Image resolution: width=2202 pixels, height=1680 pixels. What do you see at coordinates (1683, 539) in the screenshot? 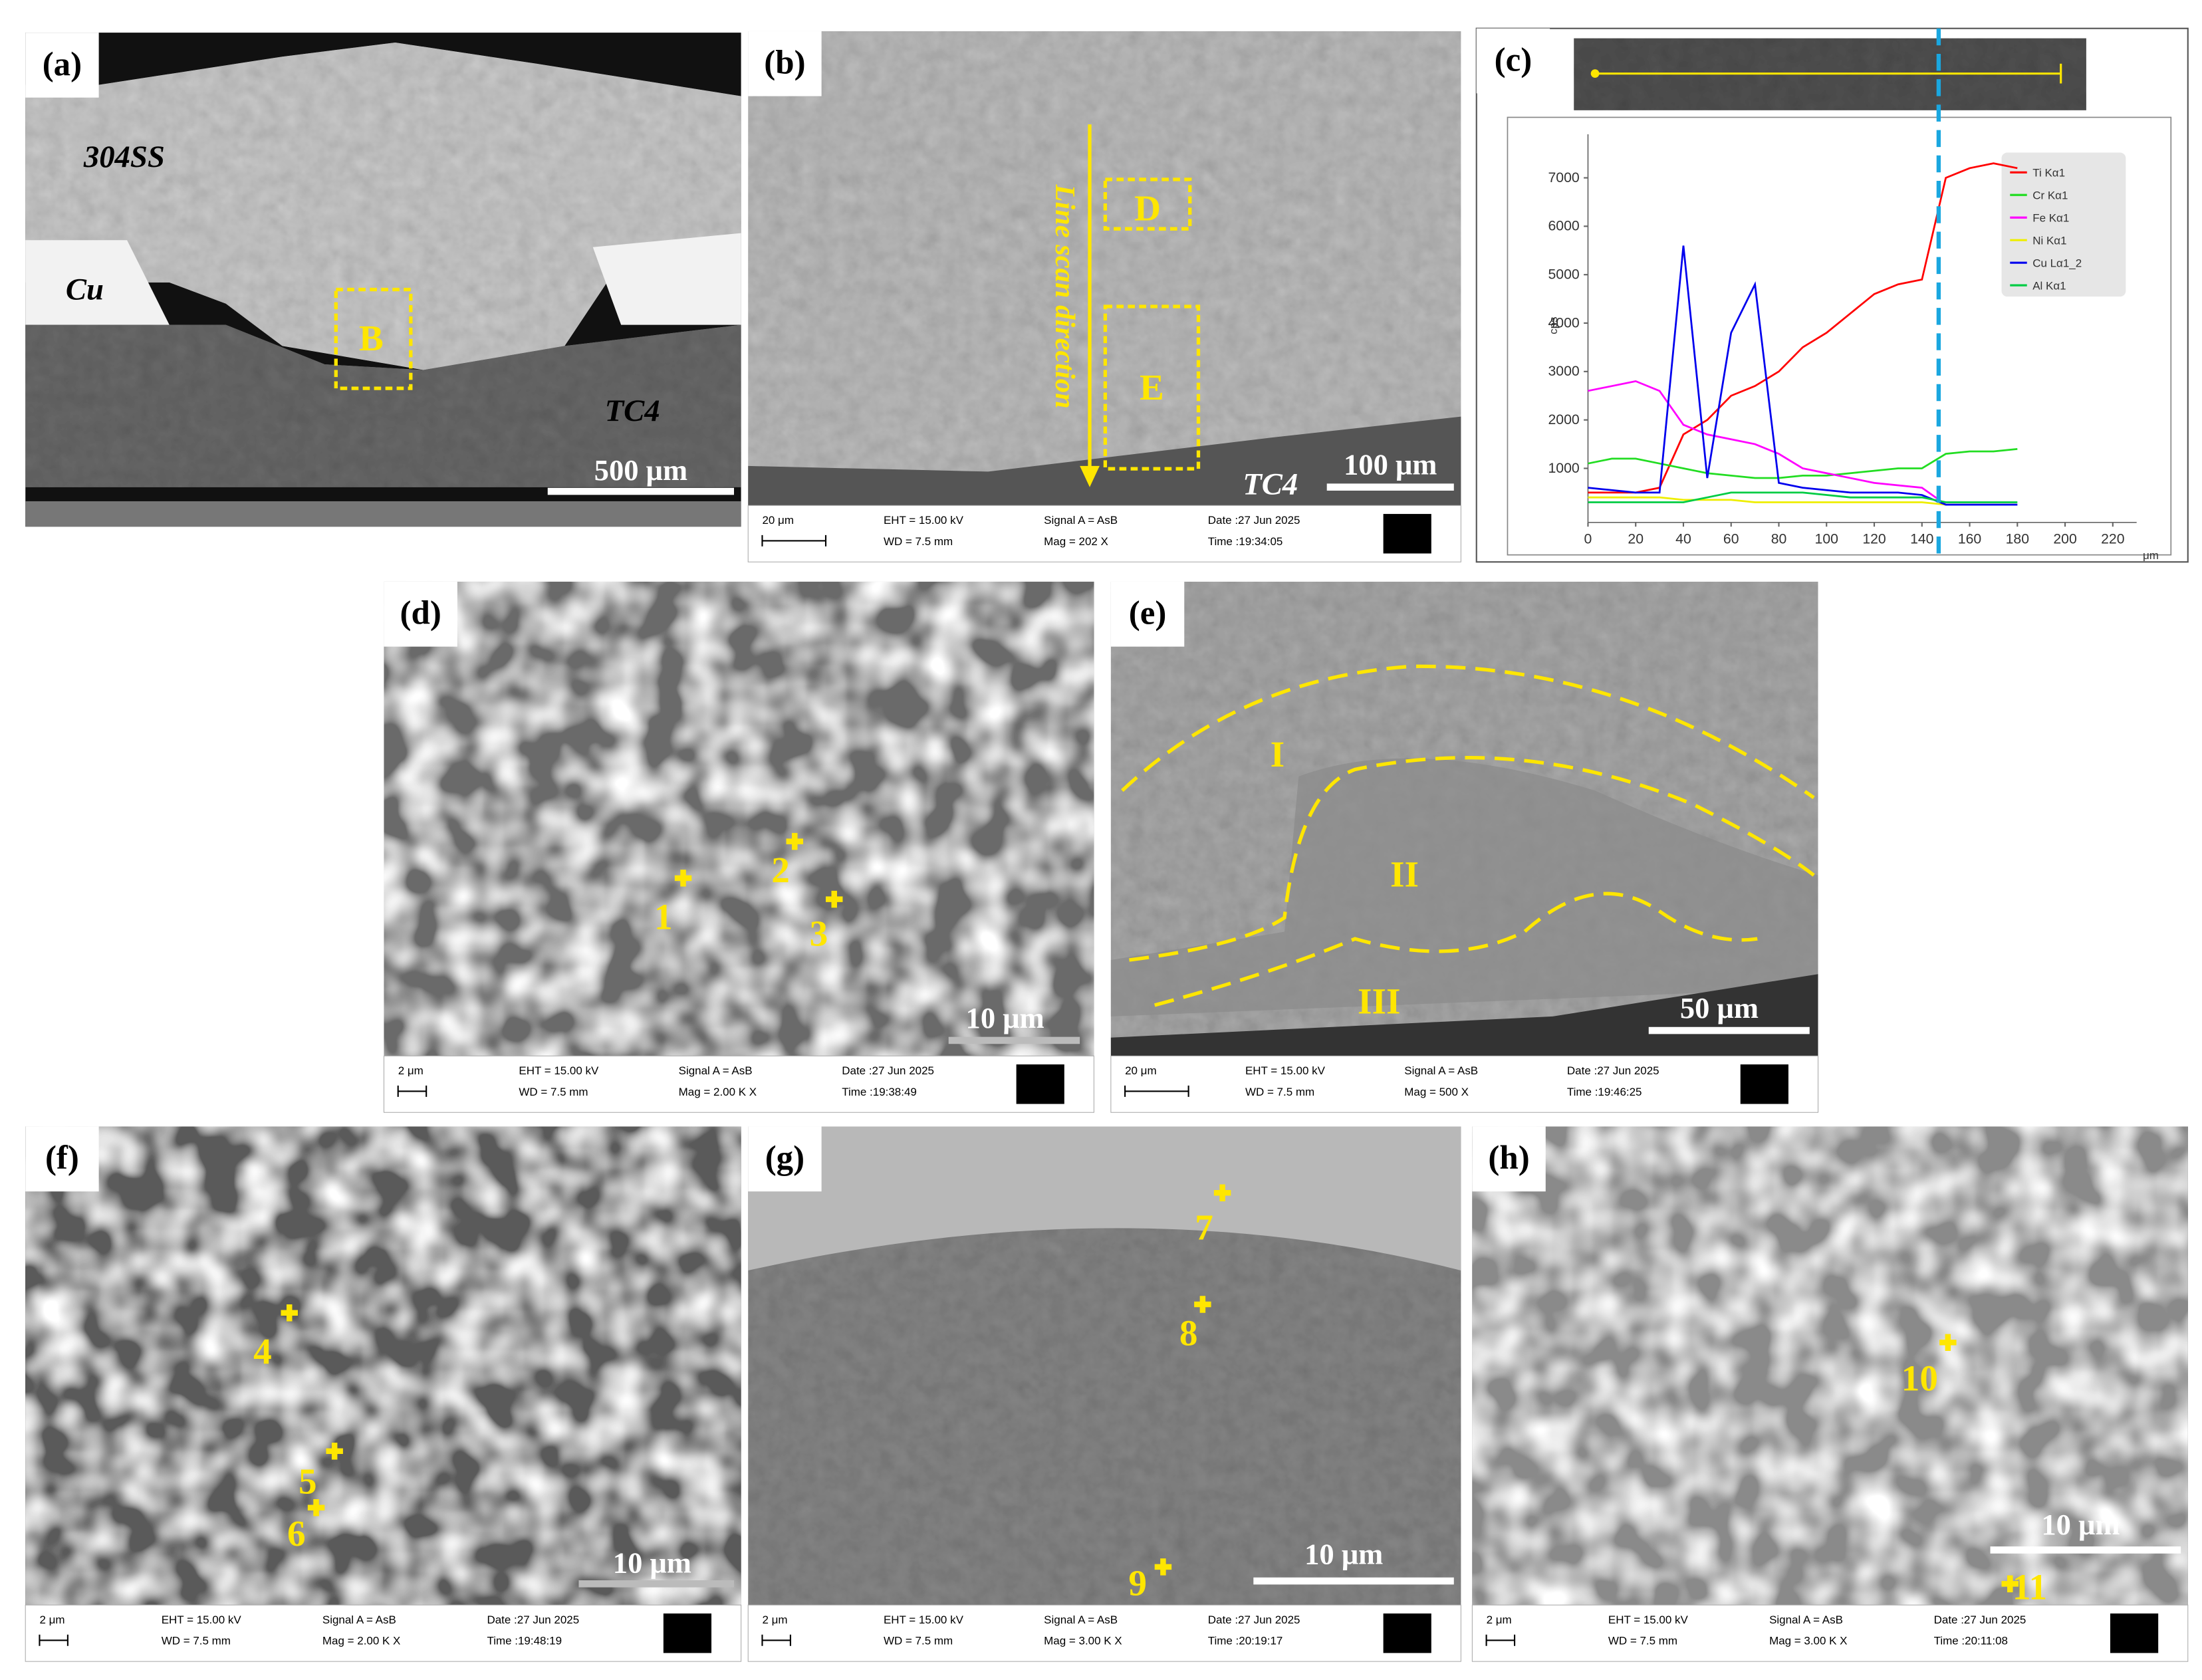
I see `x-tick-label: 40` at bounding box center [1683, 539].